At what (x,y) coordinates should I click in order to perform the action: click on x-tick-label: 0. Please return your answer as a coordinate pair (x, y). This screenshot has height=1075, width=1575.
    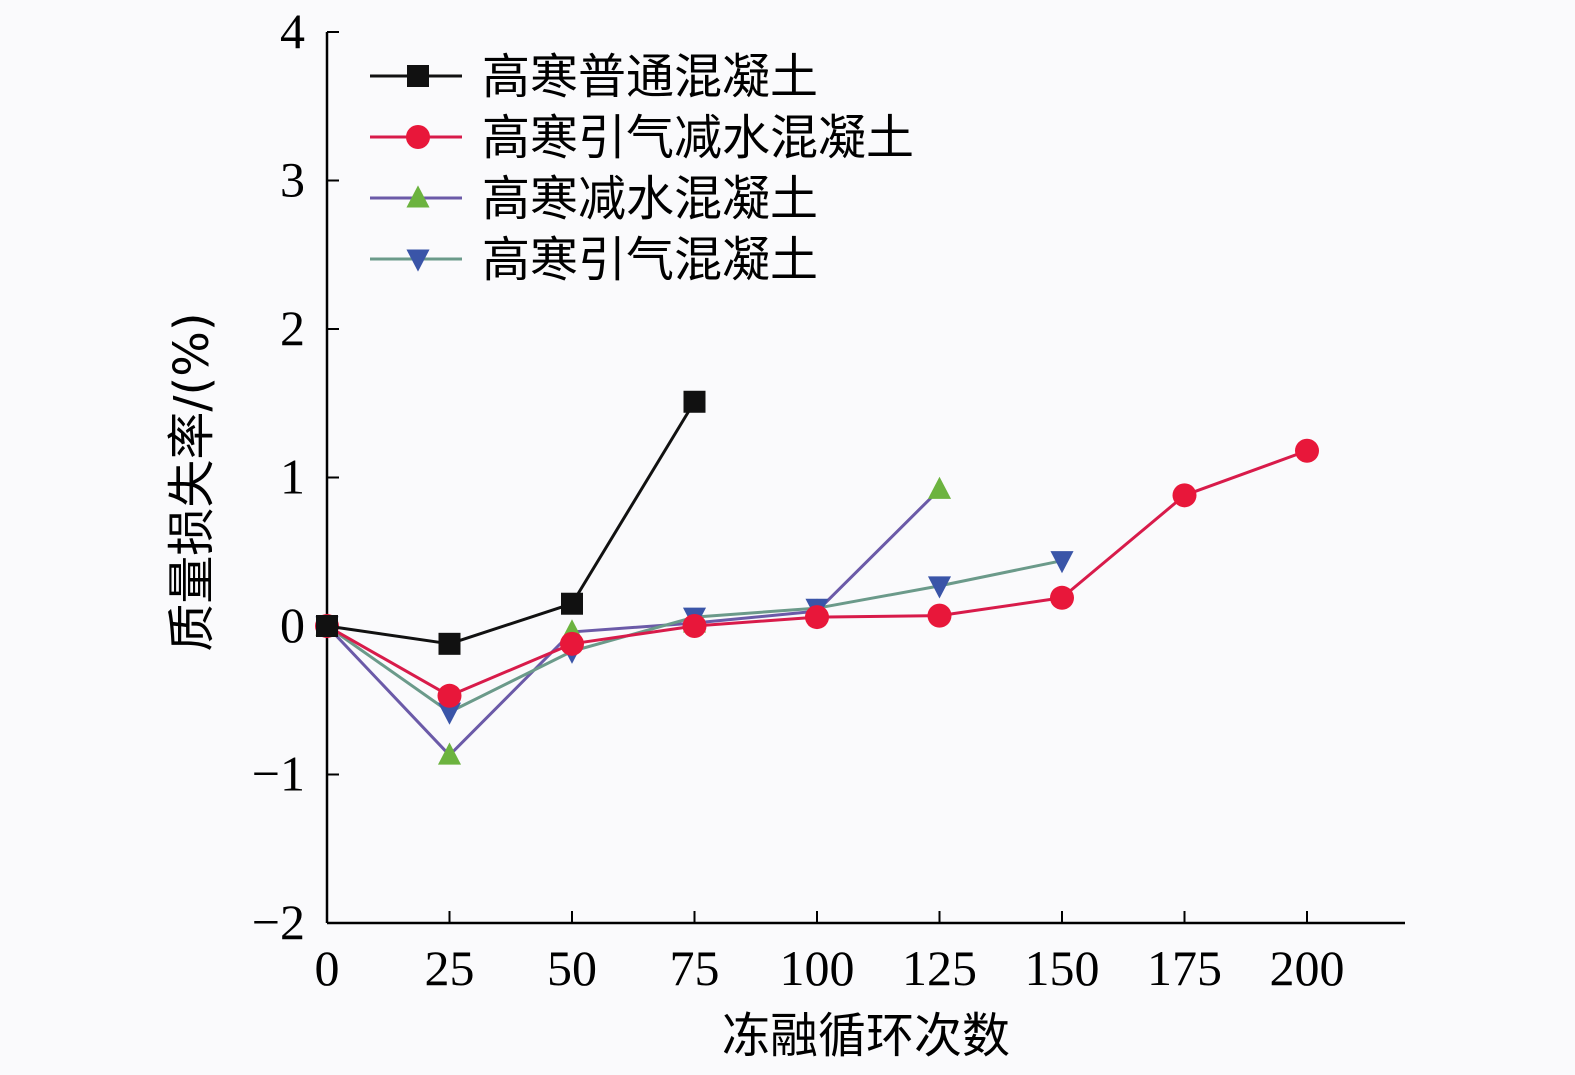
    Looking at the image, I should click on (327, 968).